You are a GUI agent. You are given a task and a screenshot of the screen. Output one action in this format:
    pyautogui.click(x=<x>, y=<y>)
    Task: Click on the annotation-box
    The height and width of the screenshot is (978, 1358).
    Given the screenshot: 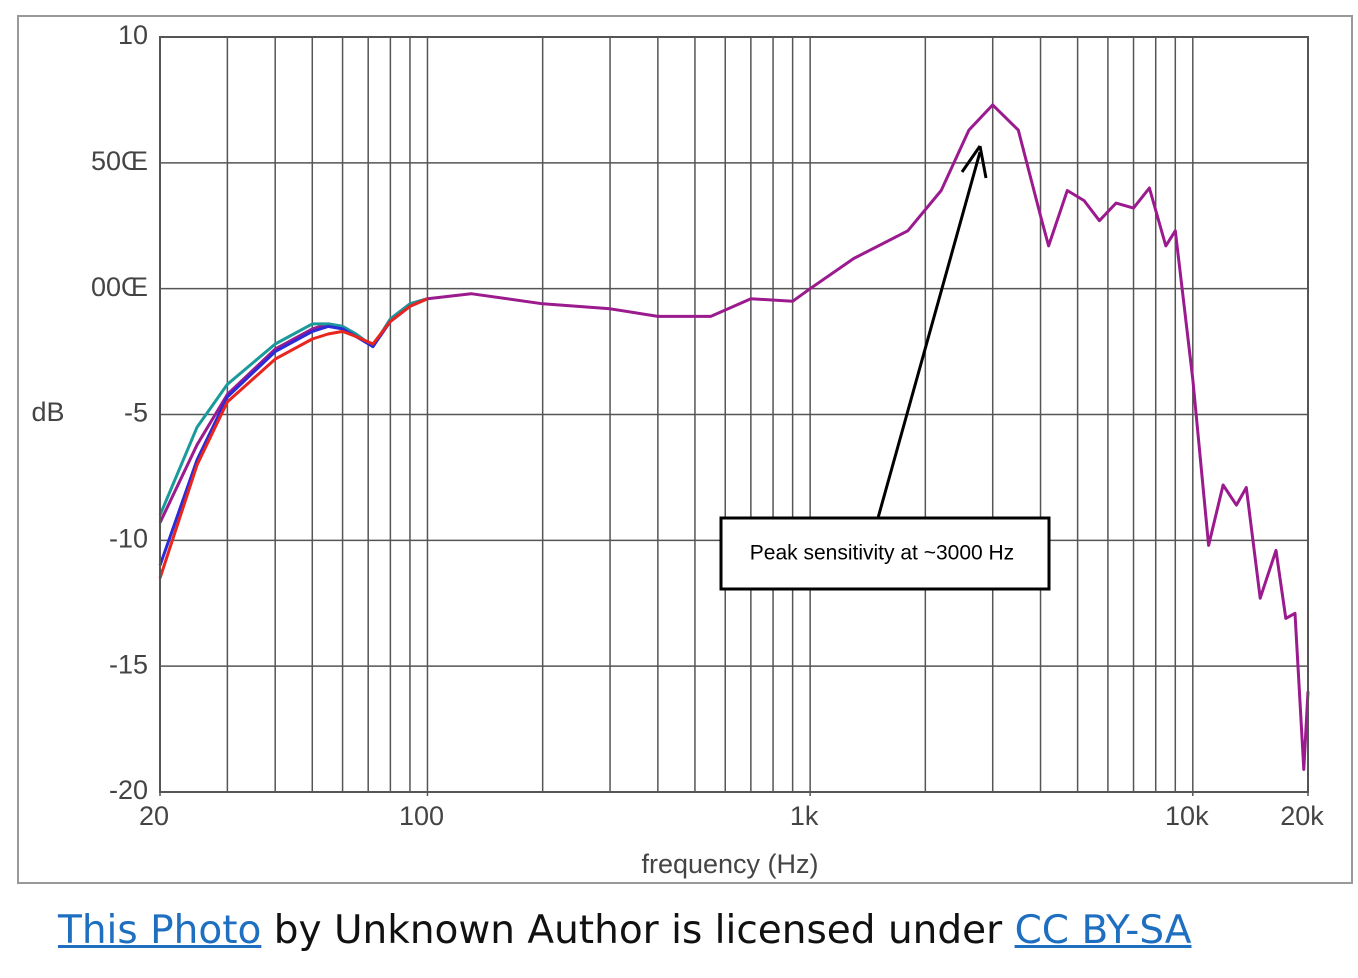 What is the action you would take?
    pyautogui.click(x=885, y=553)
    